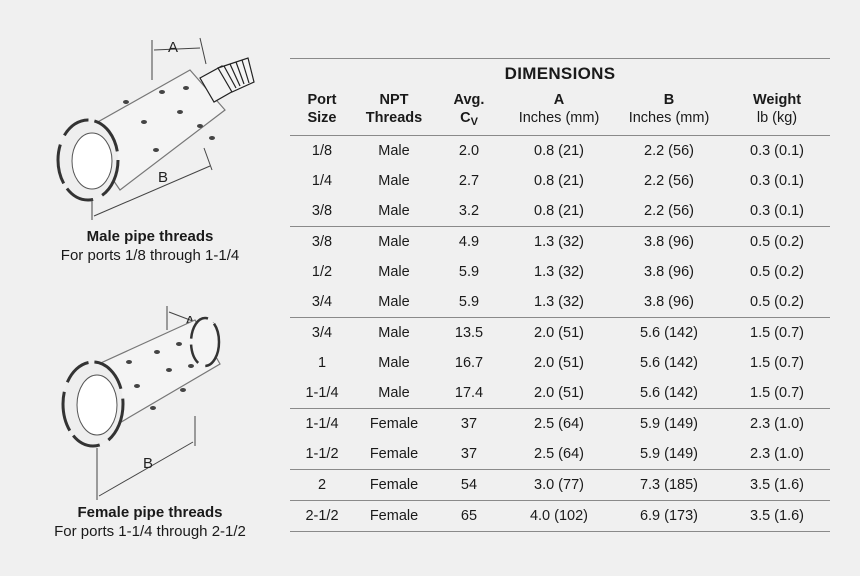 Image resolution: width=860 pixels, height=576 pixels. I want to click on col-header-a-unit: Inches (mm), so click(559, 118).